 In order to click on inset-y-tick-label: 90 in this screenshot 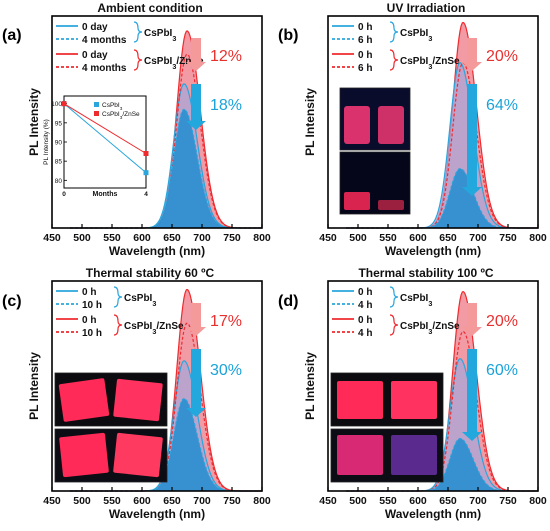, I will do `click(59, 143)`.